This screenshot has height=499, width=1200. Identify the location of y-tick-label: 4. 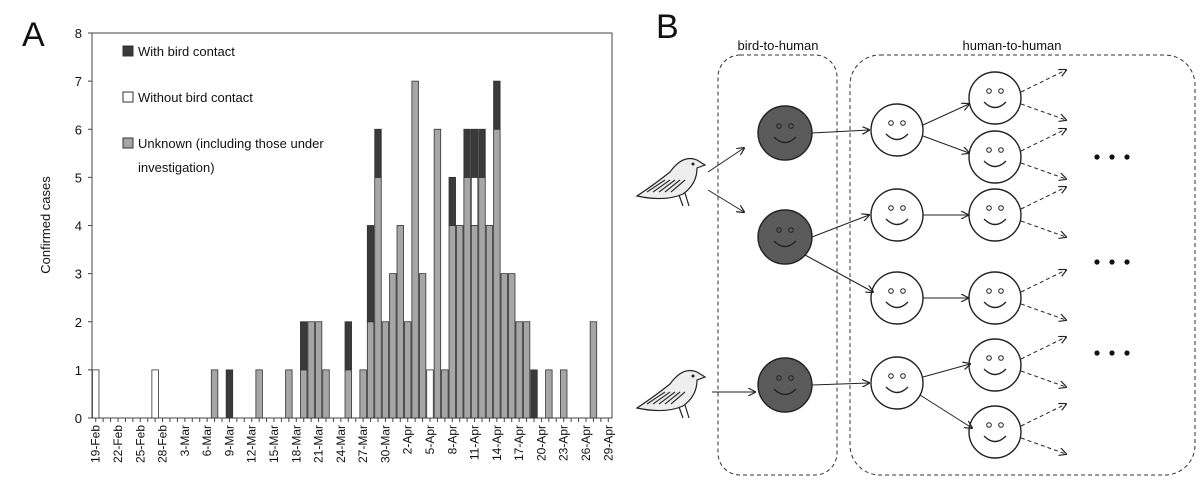
(78, 226).